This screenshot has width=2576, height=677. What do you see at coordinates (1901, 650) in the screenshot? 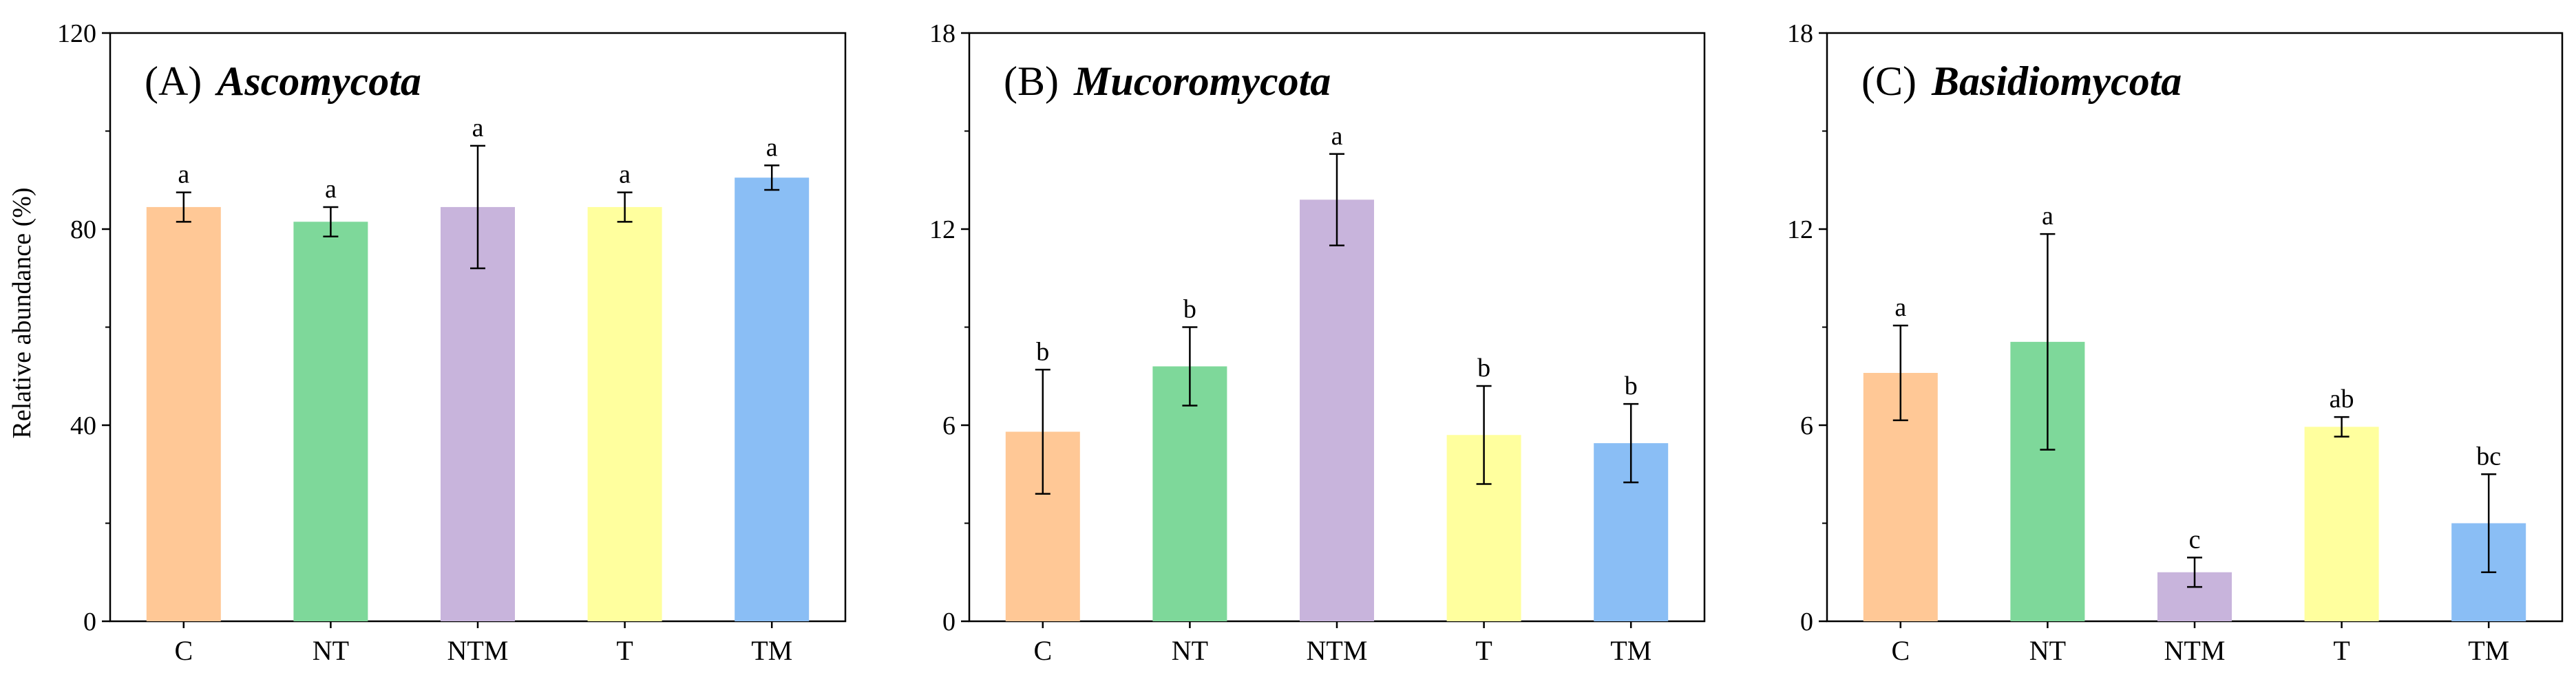
I see `panel-c-category-label-c: C` at bounding box center [1901, 650].